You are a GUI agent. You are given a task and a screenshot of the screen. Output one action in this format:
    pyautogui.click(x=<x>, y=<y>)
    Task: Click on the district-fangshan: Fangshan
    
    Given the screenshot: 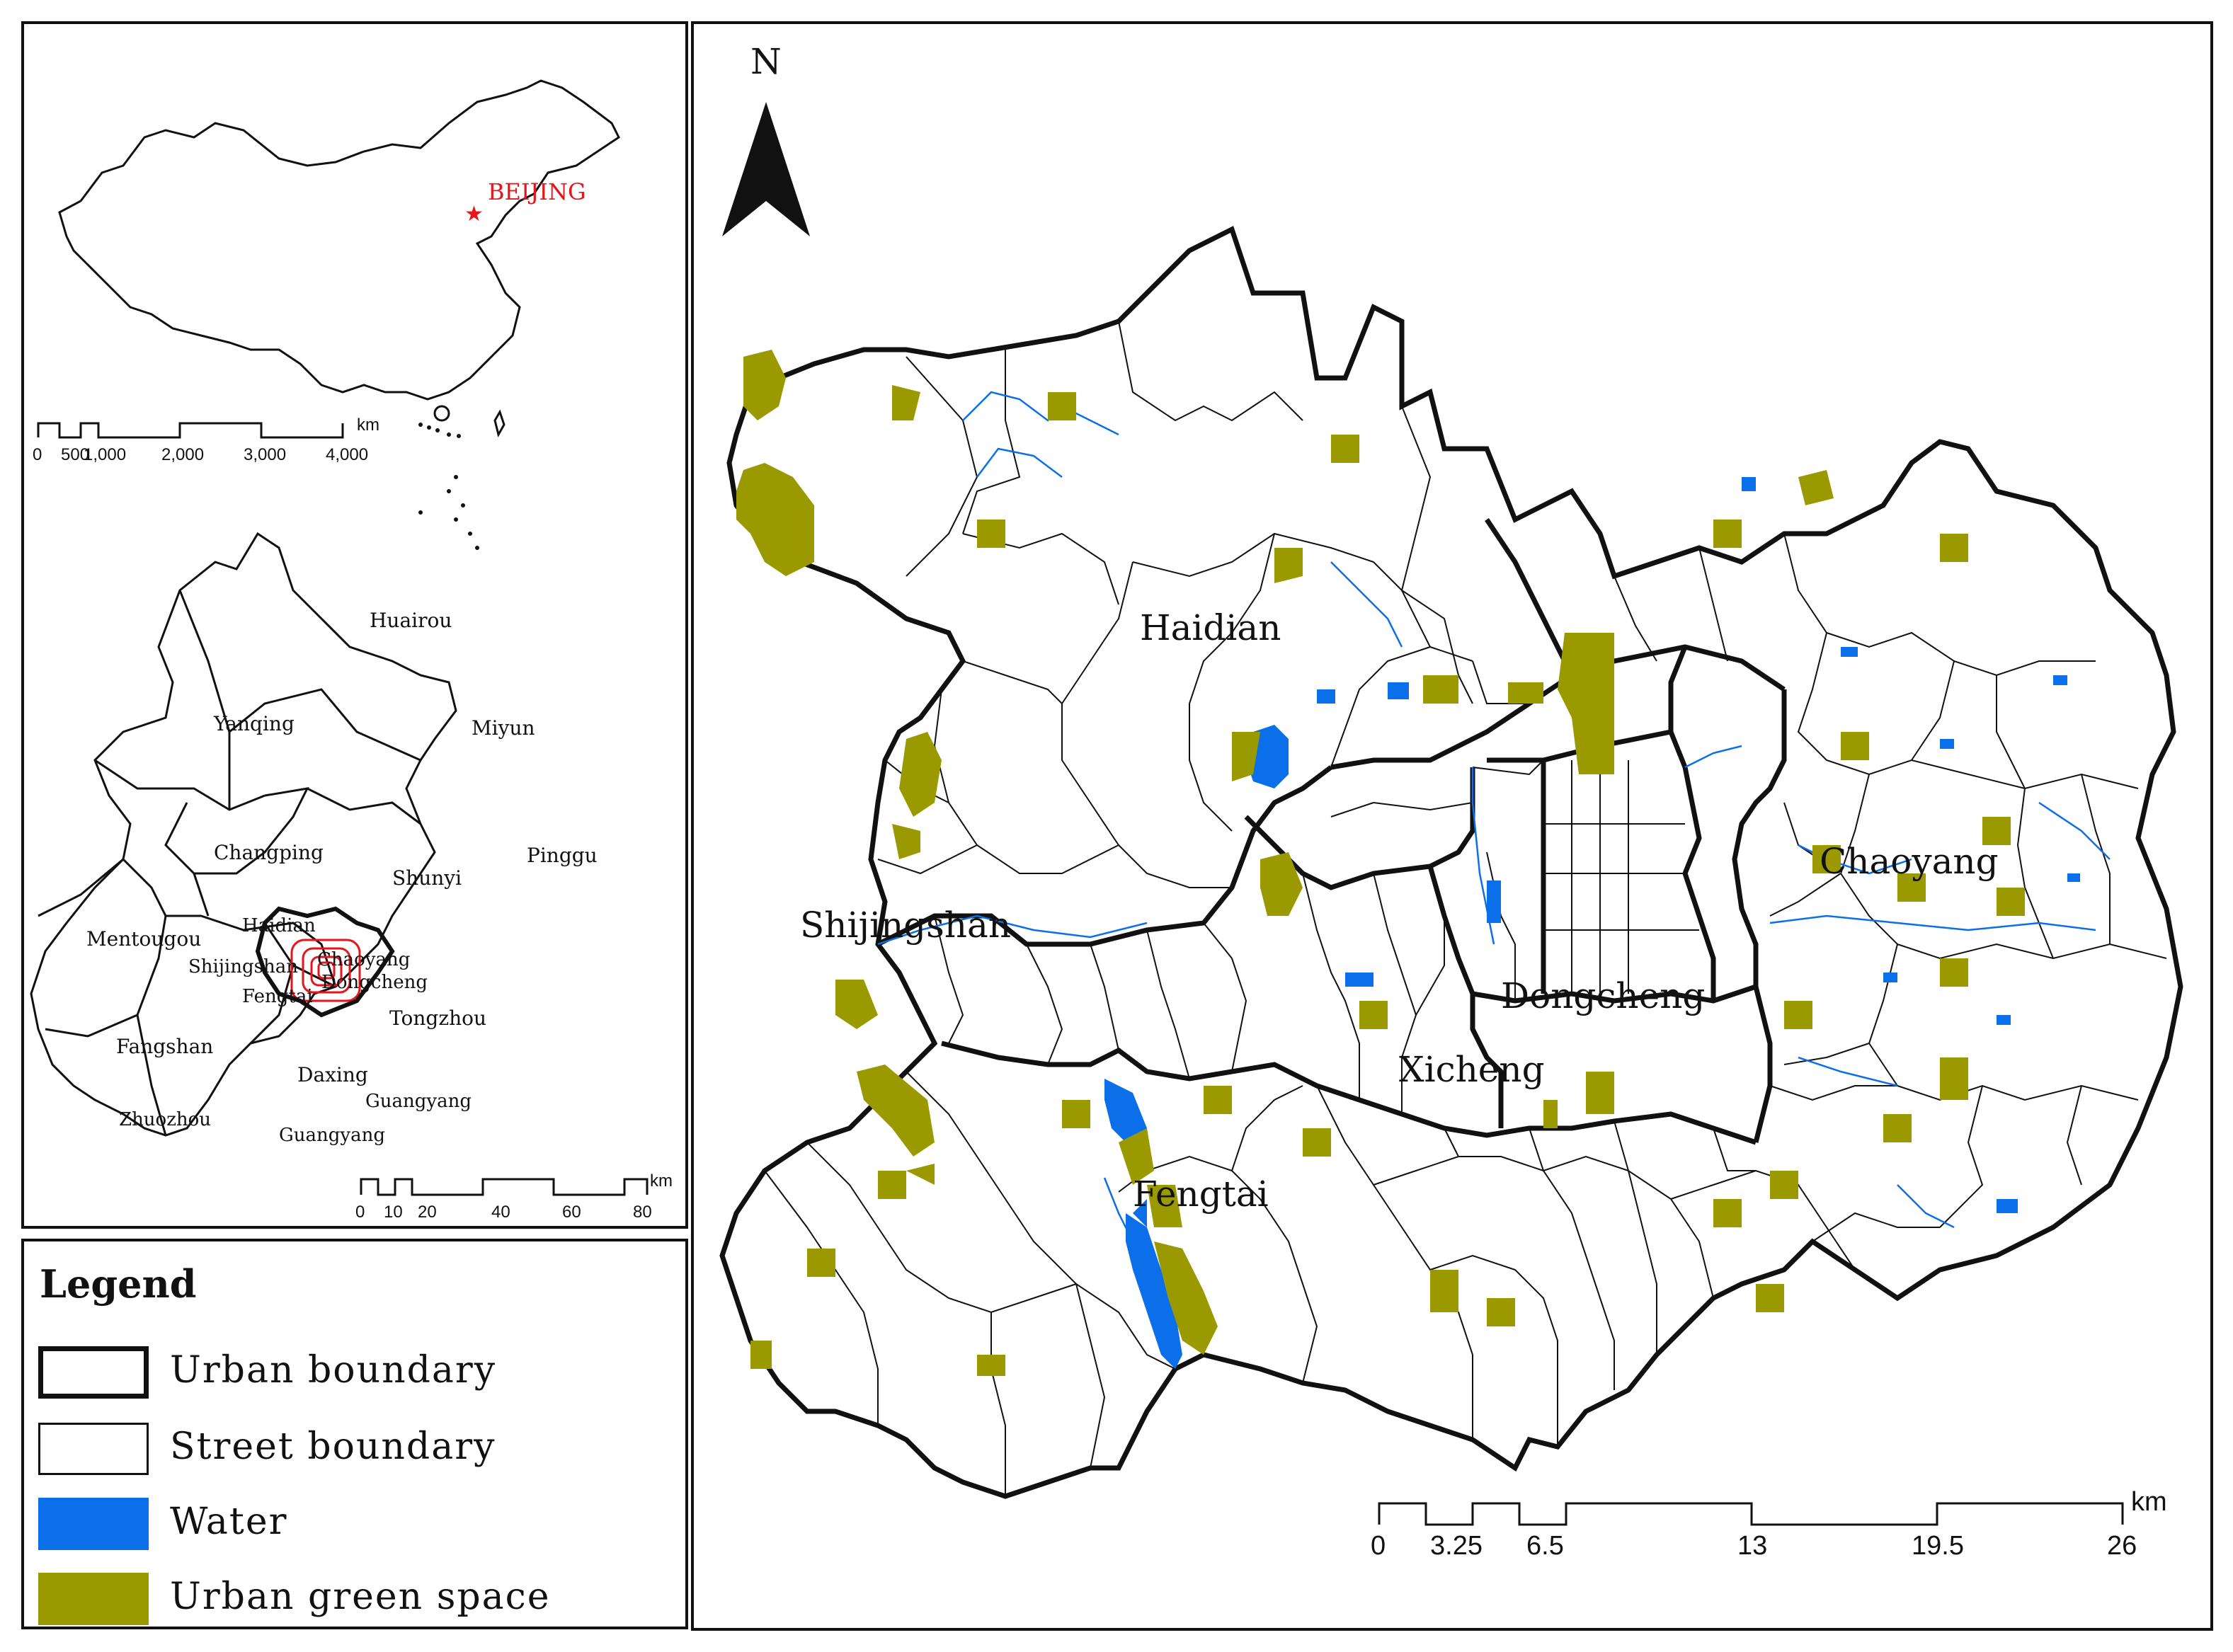 What is the action you would take?
    pyautogui.click(x=164, y=1046)
    